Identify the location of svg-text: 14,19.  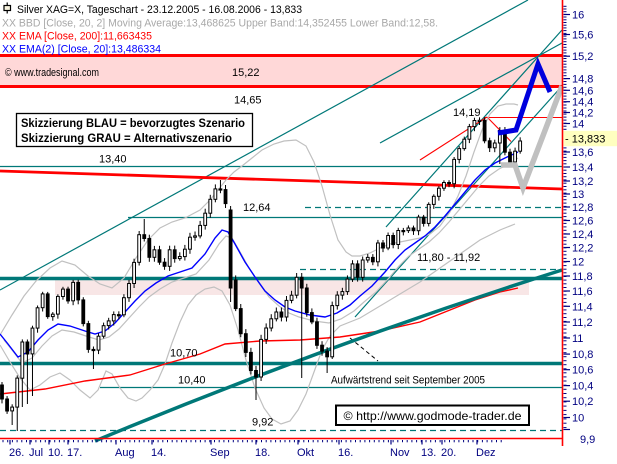
(467, 113).